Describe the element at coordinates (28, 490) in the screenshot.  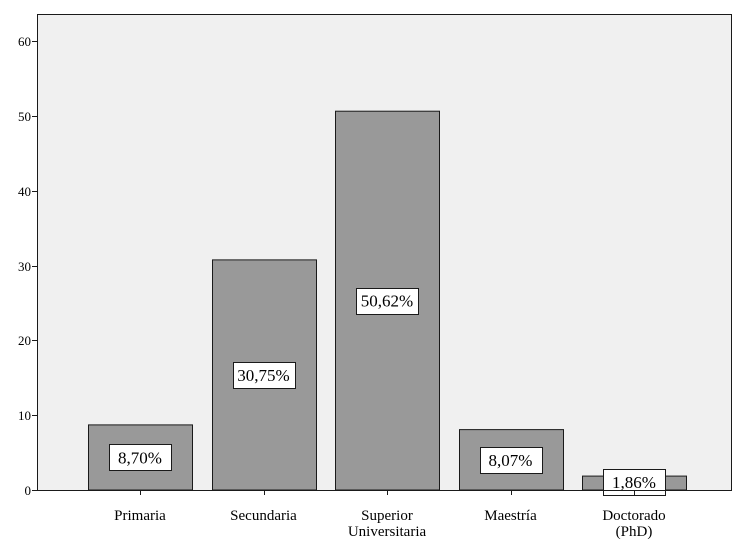
I see `y-tick-label: 0` at that location.